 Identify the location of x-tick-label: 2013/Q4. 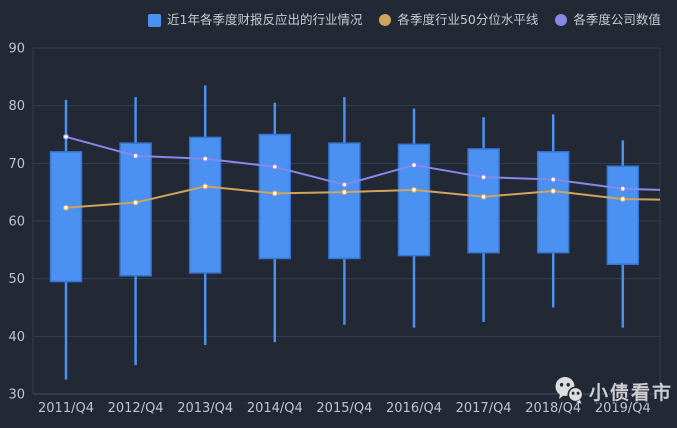
(205, 408).